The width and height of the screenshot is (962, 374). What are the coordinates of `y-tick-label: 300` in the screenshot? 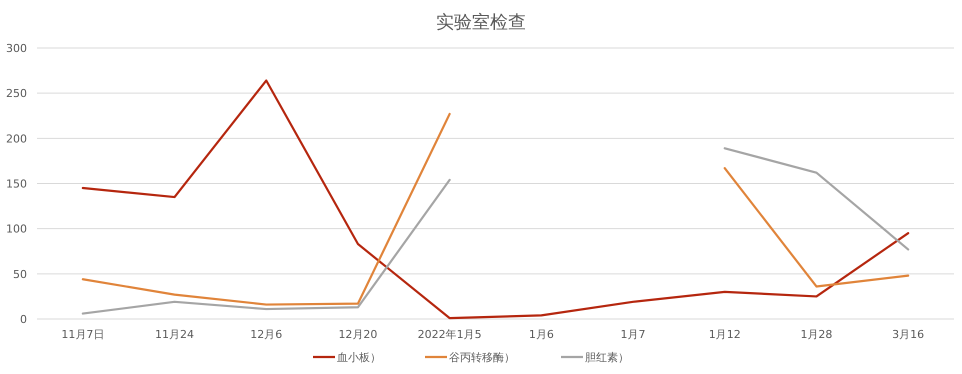 It's located at (16, 48).